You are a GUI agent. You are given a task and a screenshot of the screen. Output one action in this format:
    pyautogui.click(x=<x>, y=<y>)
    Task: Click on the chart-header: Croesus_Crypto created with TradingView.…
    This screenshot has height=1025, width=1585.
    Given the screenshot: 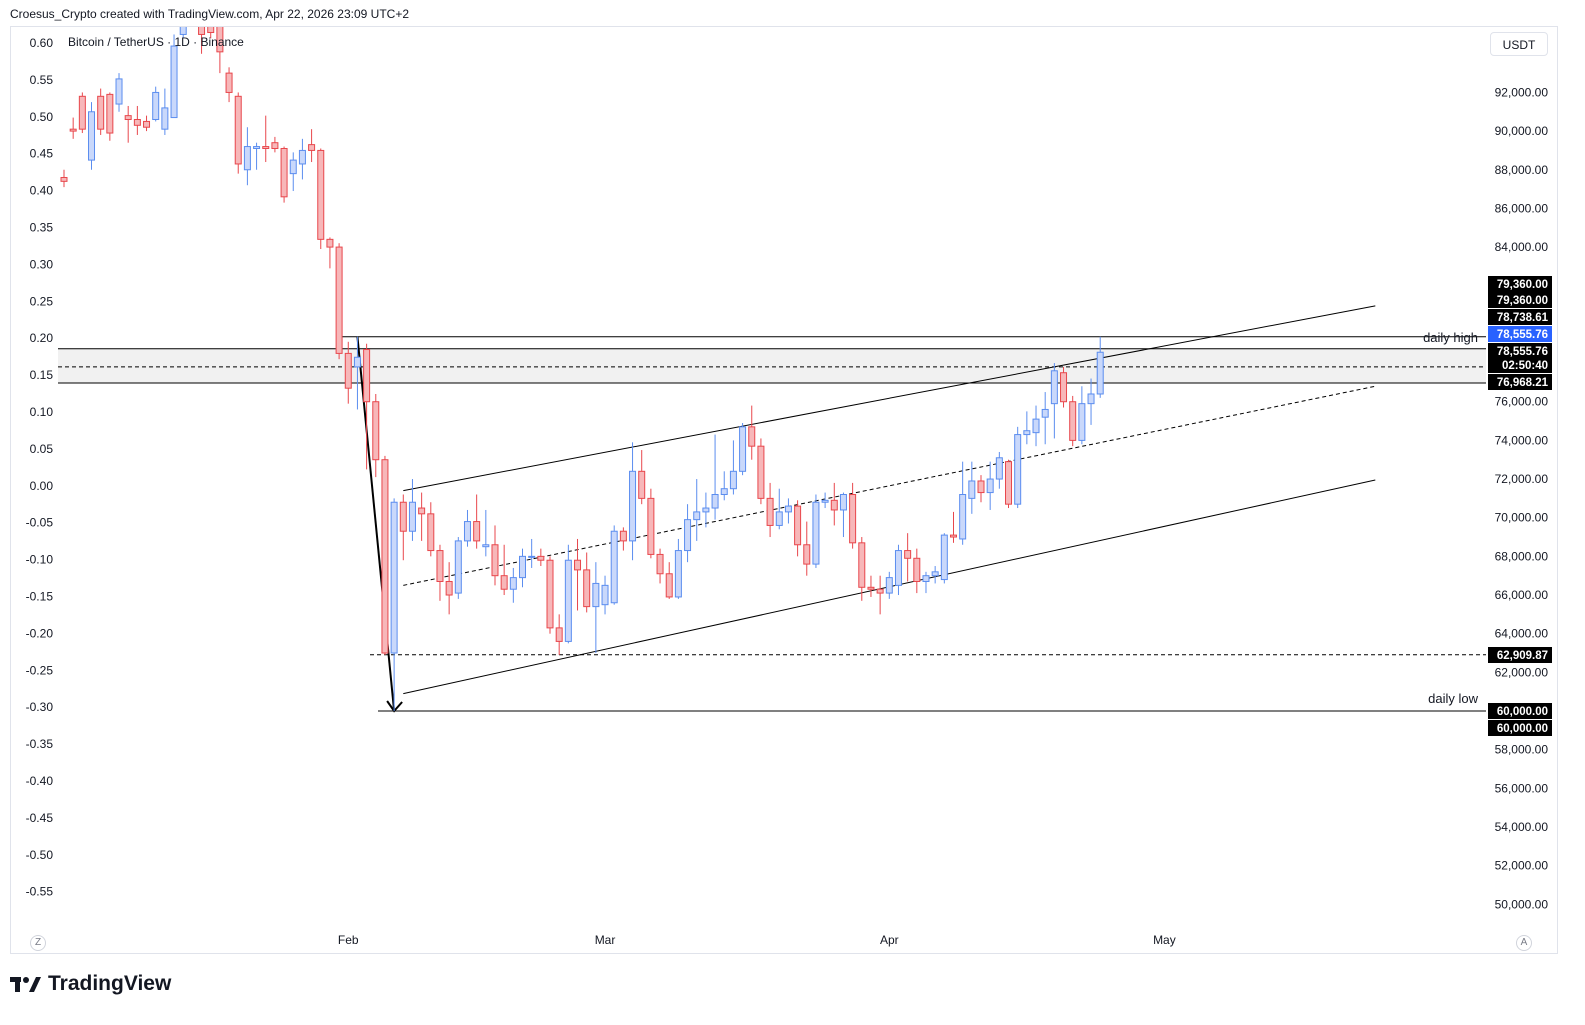 What is the action you would take?
    pyautogui.click(x=209, y=14)
    